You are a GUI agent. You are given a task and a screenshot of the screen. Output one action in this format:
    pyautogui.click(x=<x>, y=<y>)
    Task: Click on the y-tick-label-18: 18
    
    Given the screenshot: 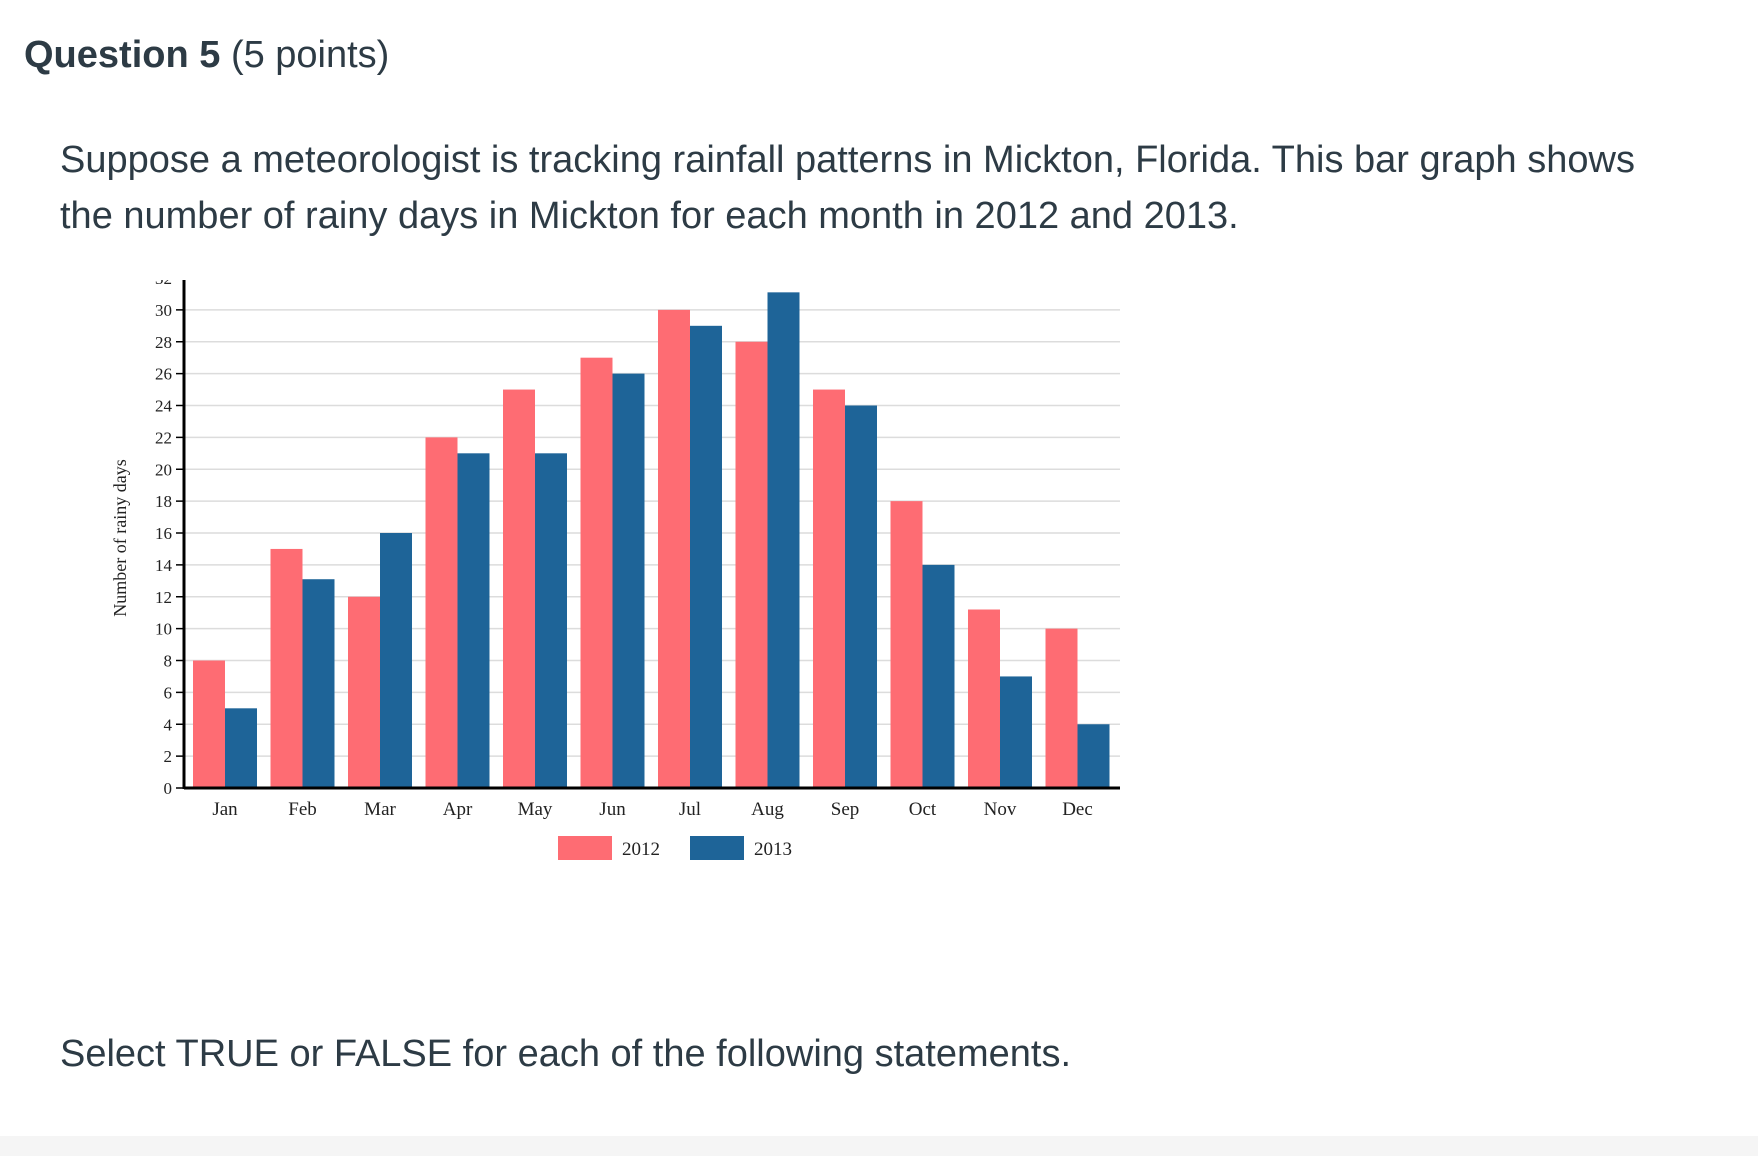 What is the action you would take?
    pyautogui.click(x=163, y=501)
    